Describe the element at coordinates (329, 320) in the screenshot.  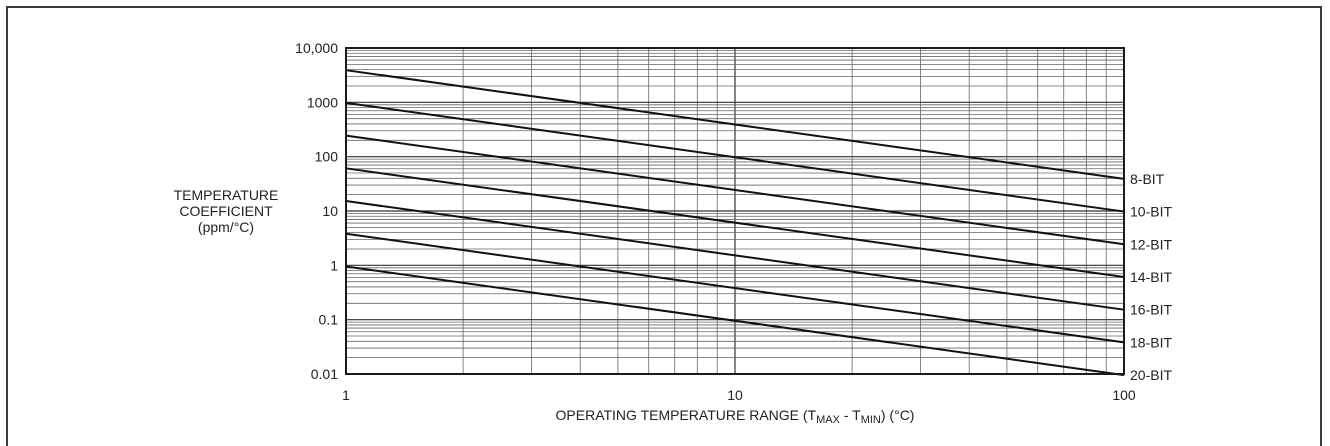
I see `y-tick-label: 0.1` at that location.